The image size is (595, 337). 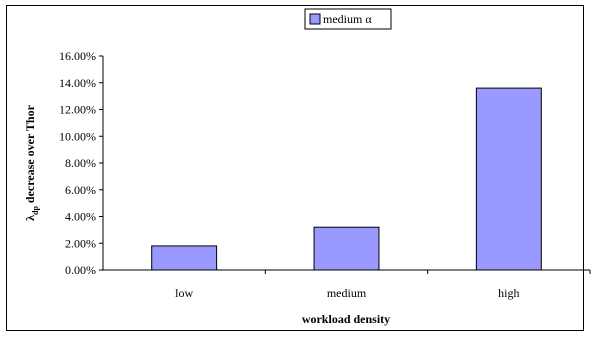 What do you see at coordinates (80, 190) in the screenshot?
I see `y-tick-label: 6.00%` at bounding box center [80, 190].